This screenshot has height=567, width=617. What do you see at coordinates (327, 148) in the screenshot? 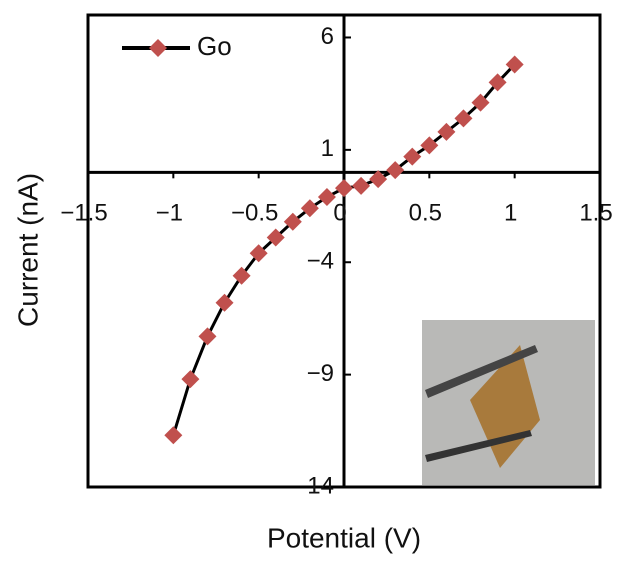
I see `y-tick-label: 1` at bounding box center [327, 148].